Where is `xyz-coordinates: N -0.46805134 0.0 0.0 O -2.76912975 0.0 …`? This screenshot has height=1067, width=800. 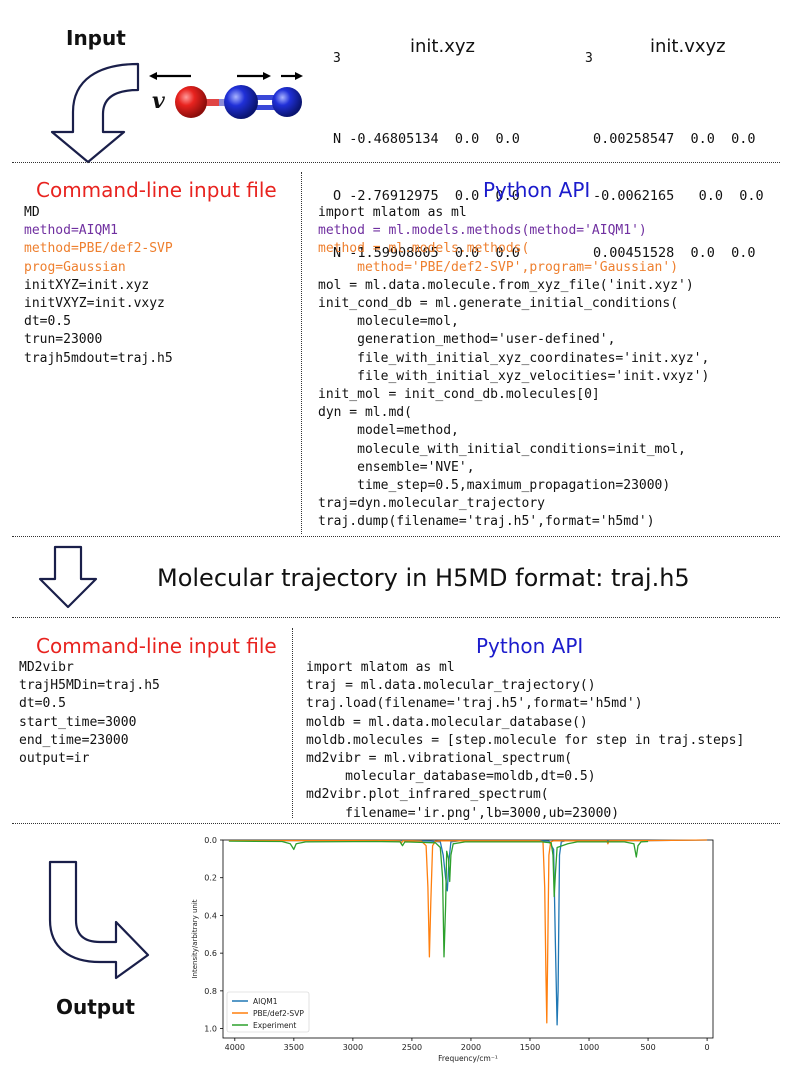
xyz-coordinates: N -0.46805134 0.0 0.0 O -2.76912975 0.0 … is located at coordinates (426, 187).